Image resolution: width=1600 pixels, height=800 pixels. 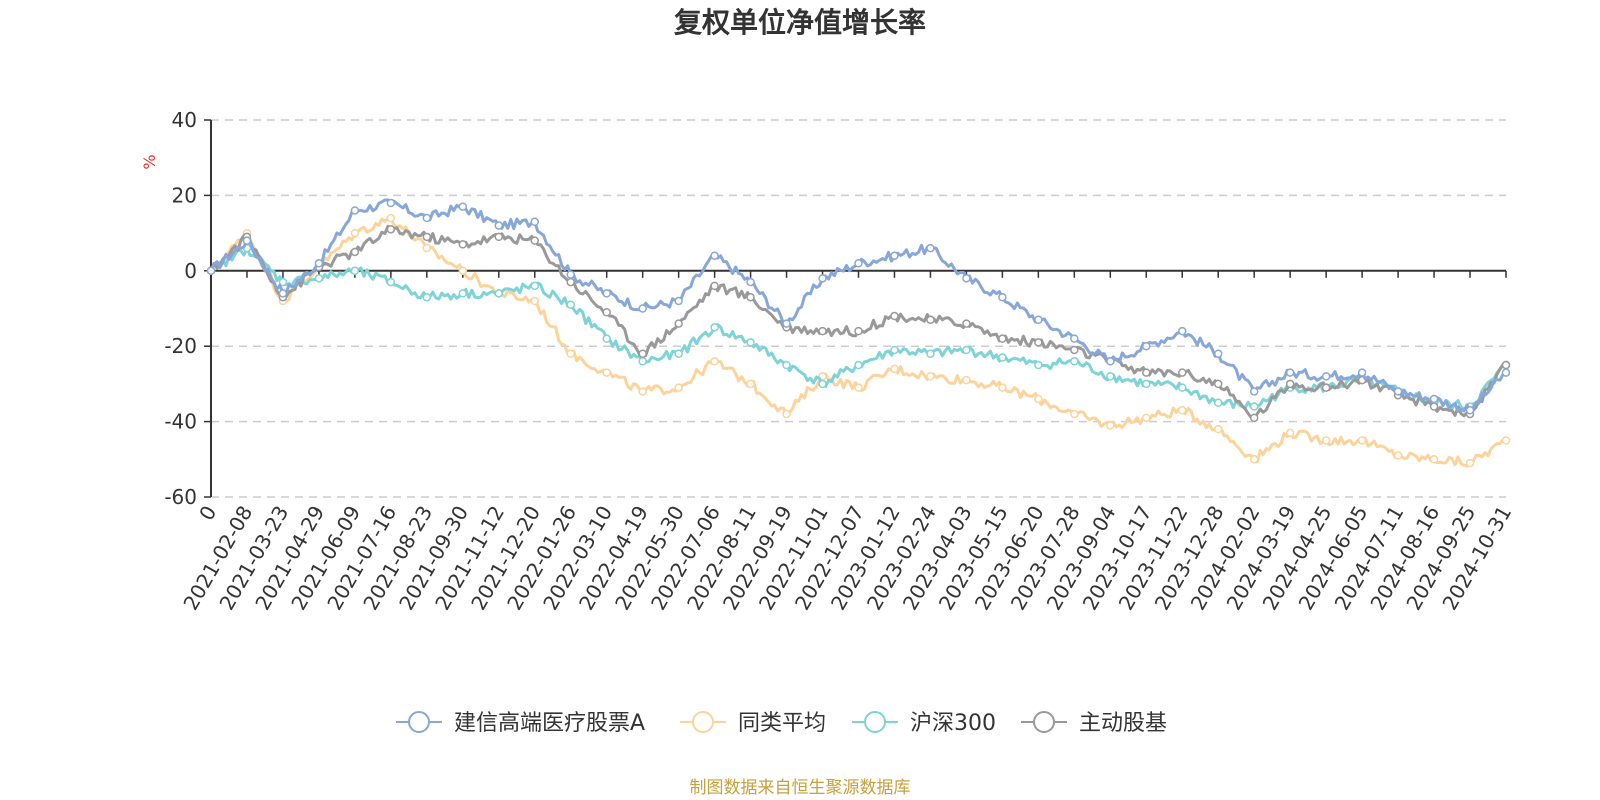 I want to click on legend-item: 沪深300, so click(x=924, y=723).